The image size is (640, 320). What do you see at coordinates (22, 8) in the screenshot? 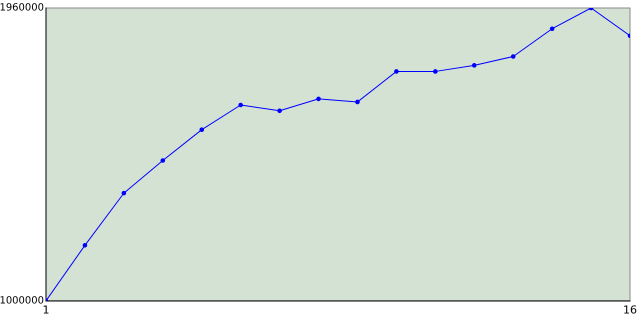
I see `y-tick-label: 1960000` at bounding box center [22, 8].